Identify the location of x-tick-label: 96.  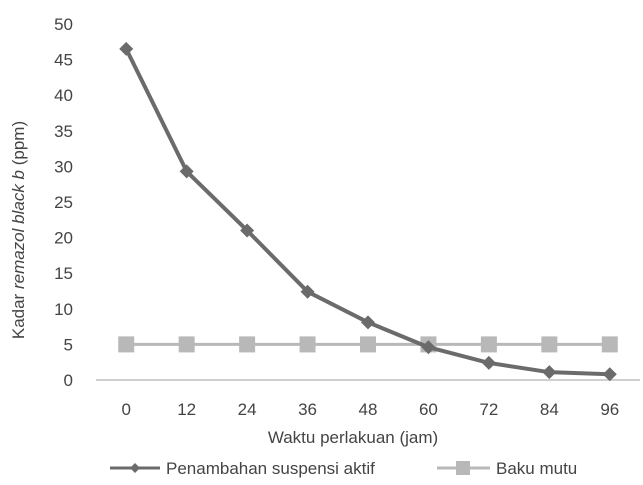
(609, 409).